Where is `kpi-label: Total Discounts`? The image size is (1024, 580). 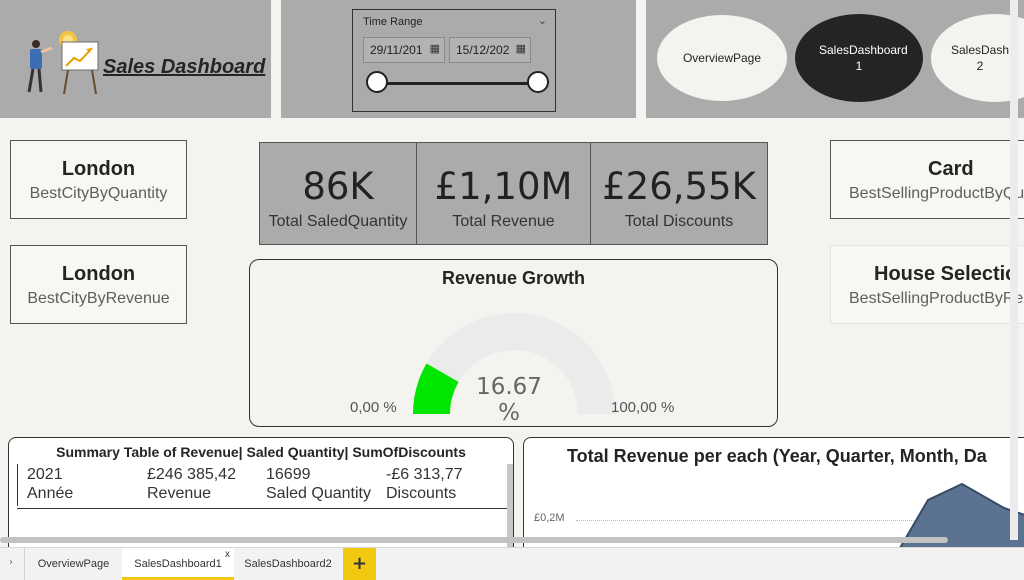
kpi-label: Total Discounts is located at coordinates (679, 221).